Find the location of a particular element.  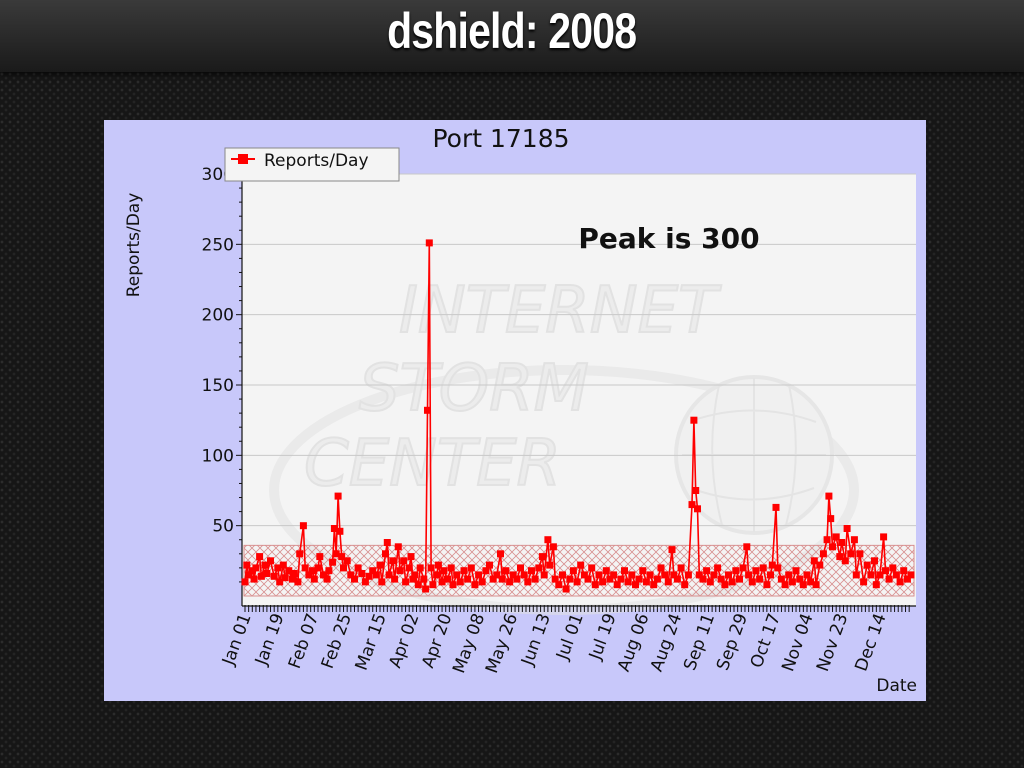

x-axis-label: Date is located at coordinates (896, 686).